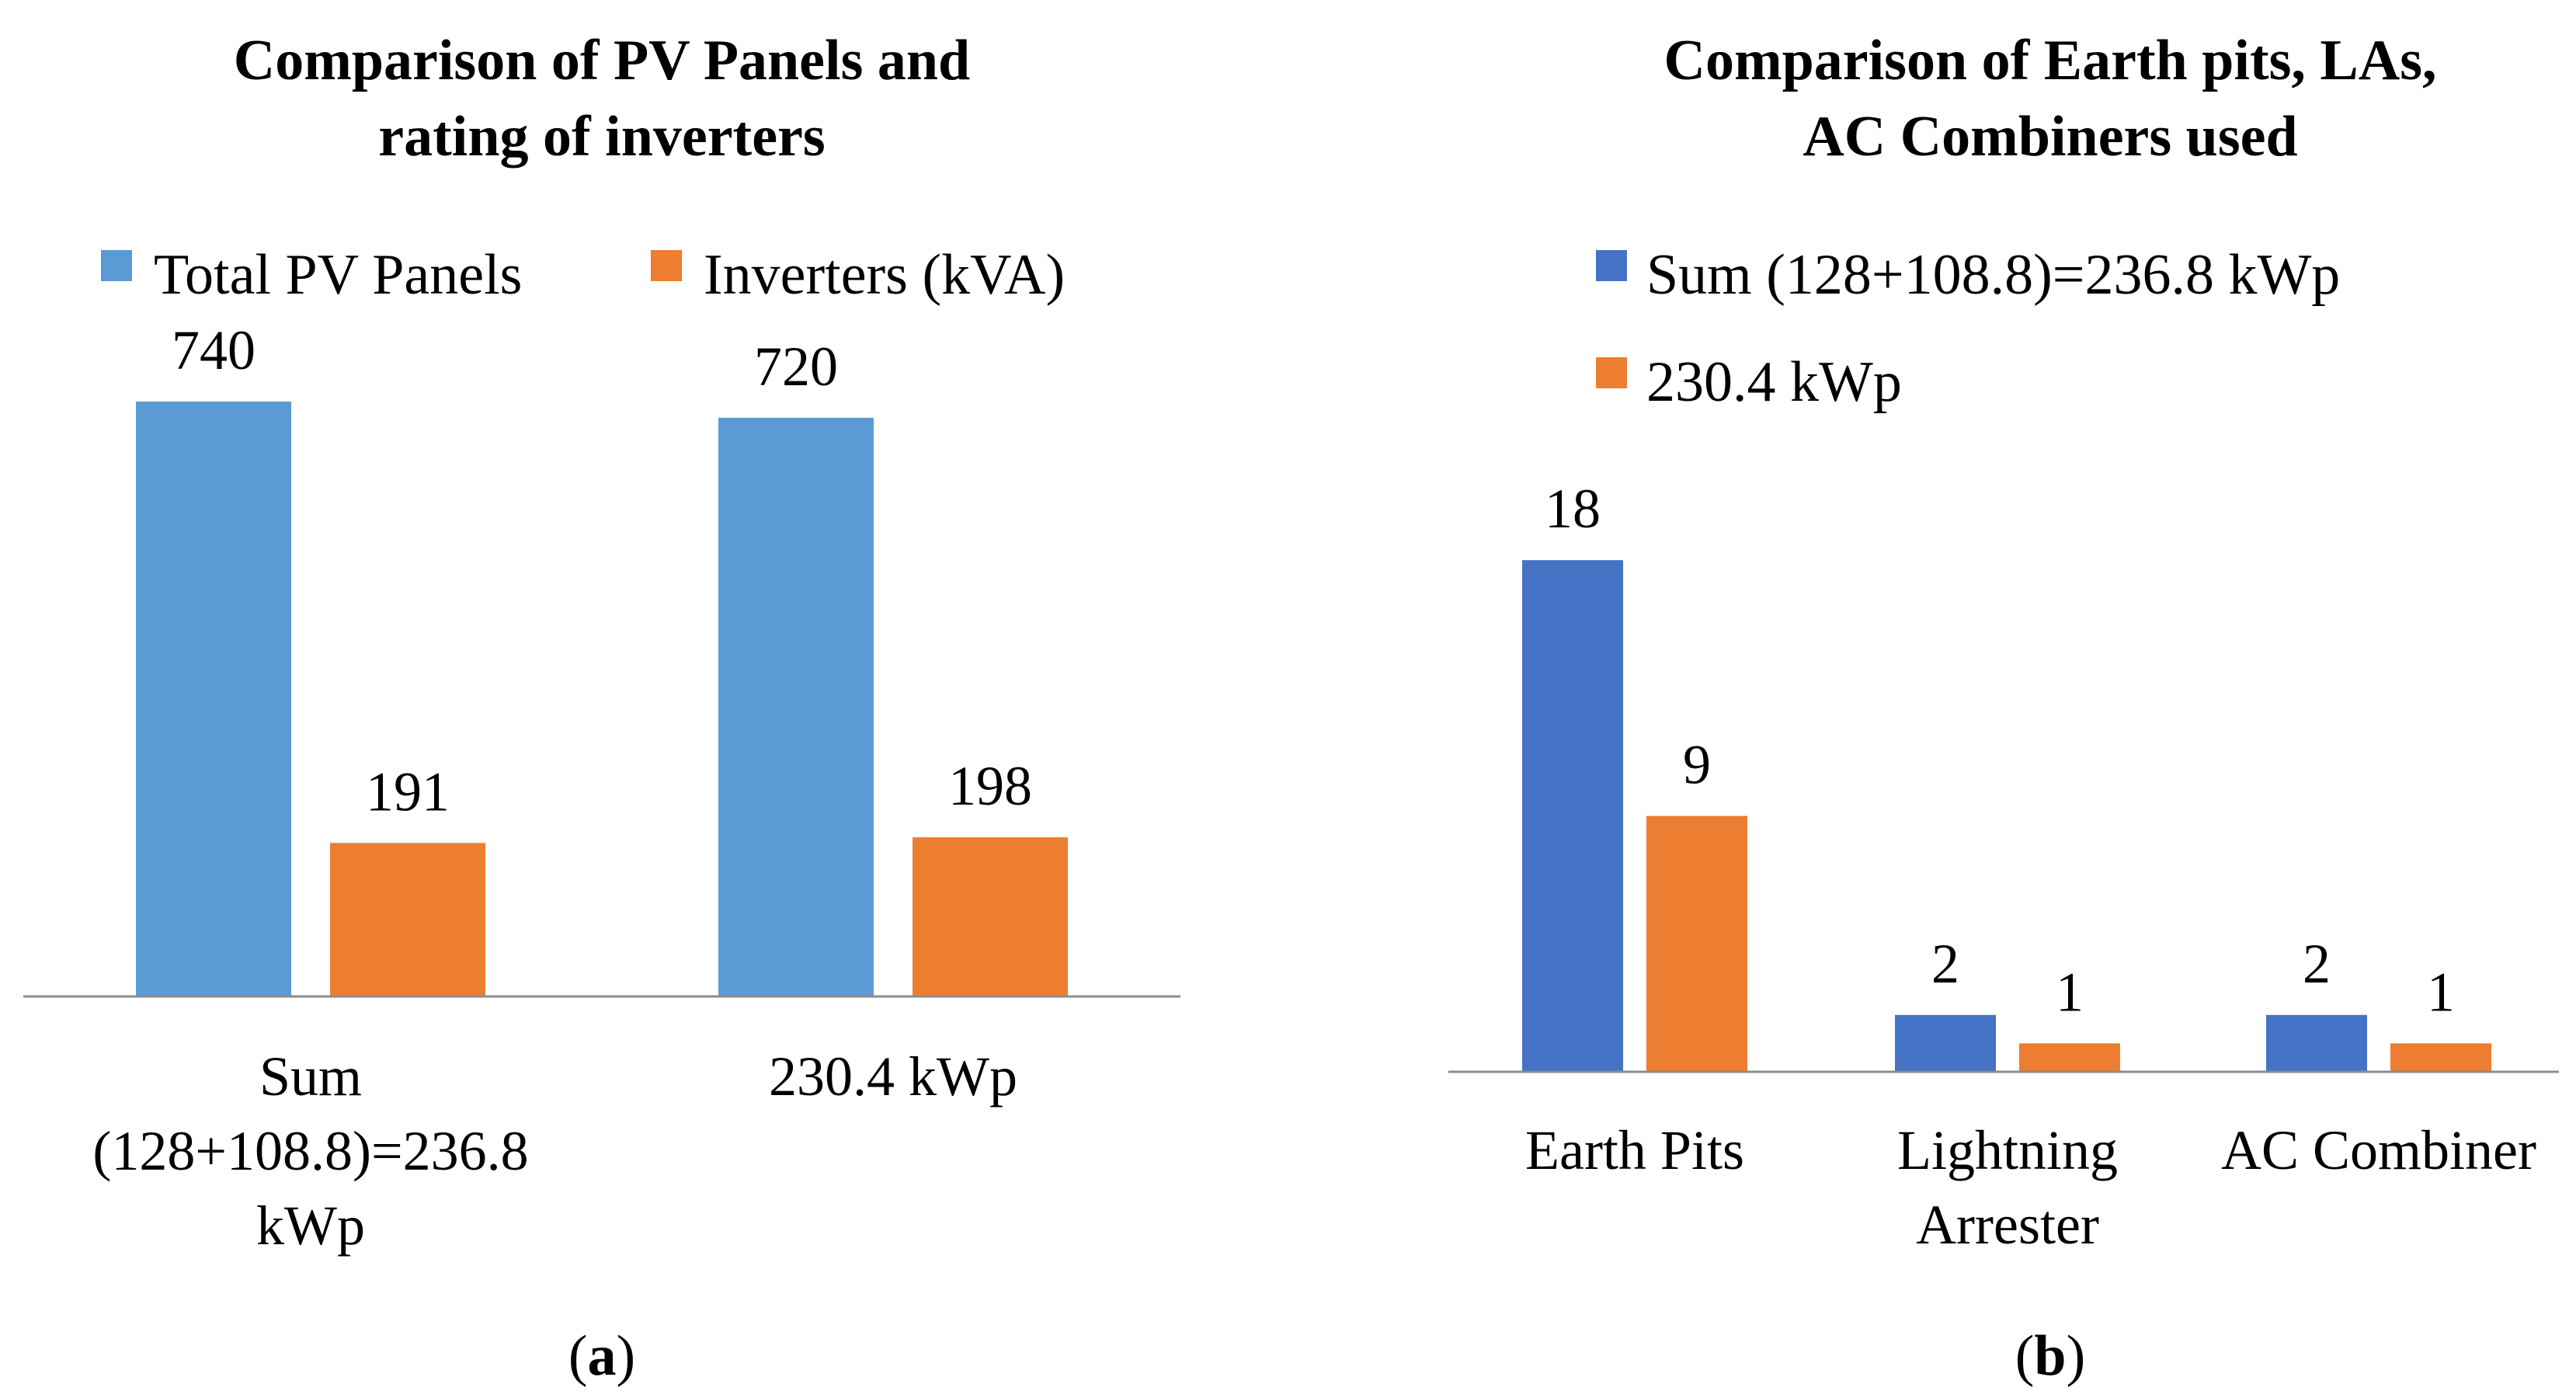 The height and width of the screenshot is (1398, 2576). I want to click on data-label: 198, so click(990, 786).